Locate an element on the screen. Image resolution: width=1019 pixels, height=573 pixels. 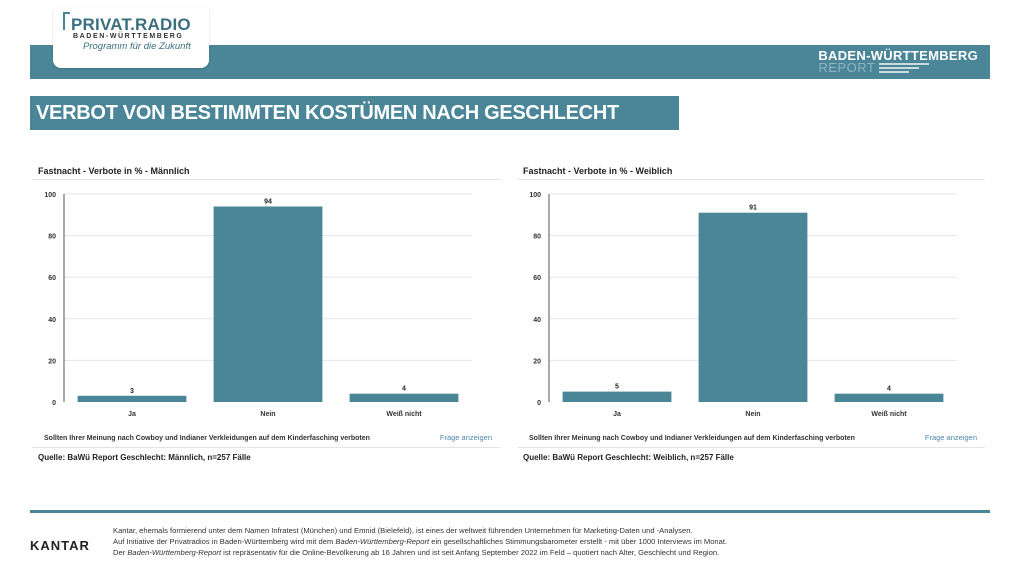
chart-title: Fastnacht - Verbote in % - Weiblich is located at coordinates (598, 171).